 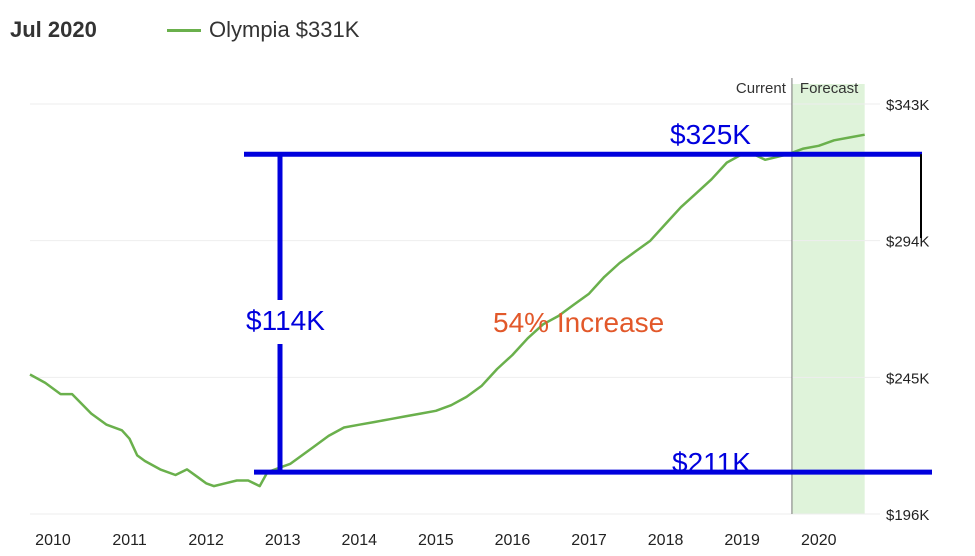 What do you see at coordinates (907, 242) in the screenshot?
I see `y-tick-label: $294K` at bounding box center [907, 242].